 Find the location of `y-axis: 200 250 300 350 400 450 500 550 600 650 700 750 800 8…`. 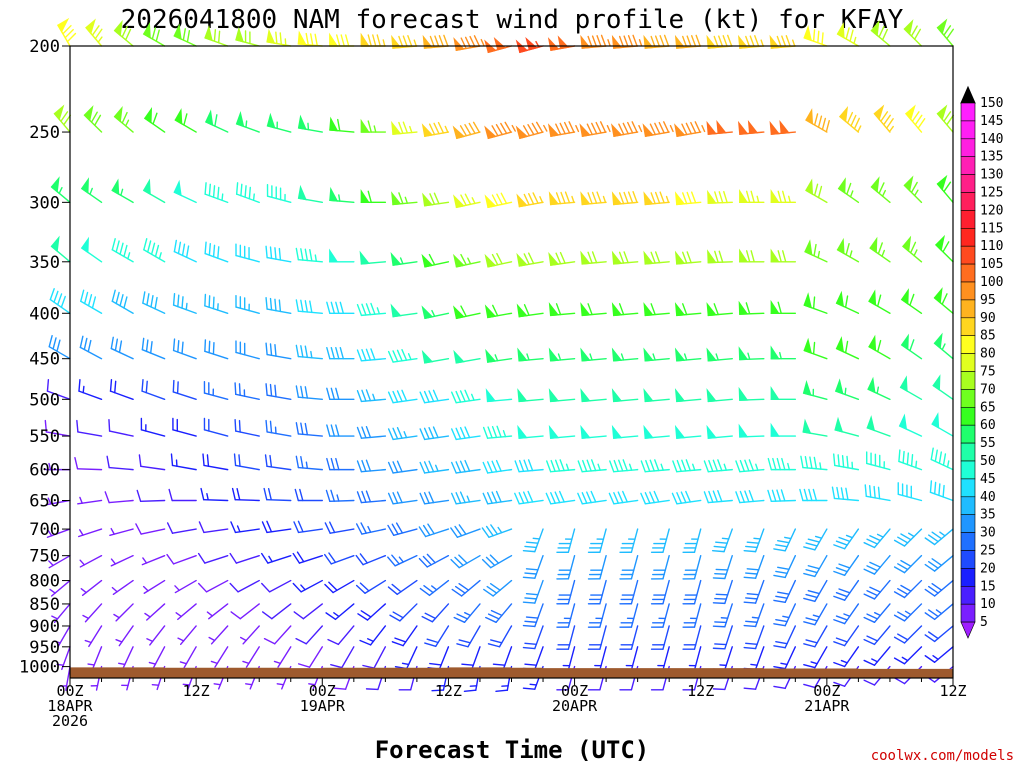

y-axis: 200 250 300 350 400 450 500 550 600 650 700 750 800 8… is located at coordinates (44, 357).